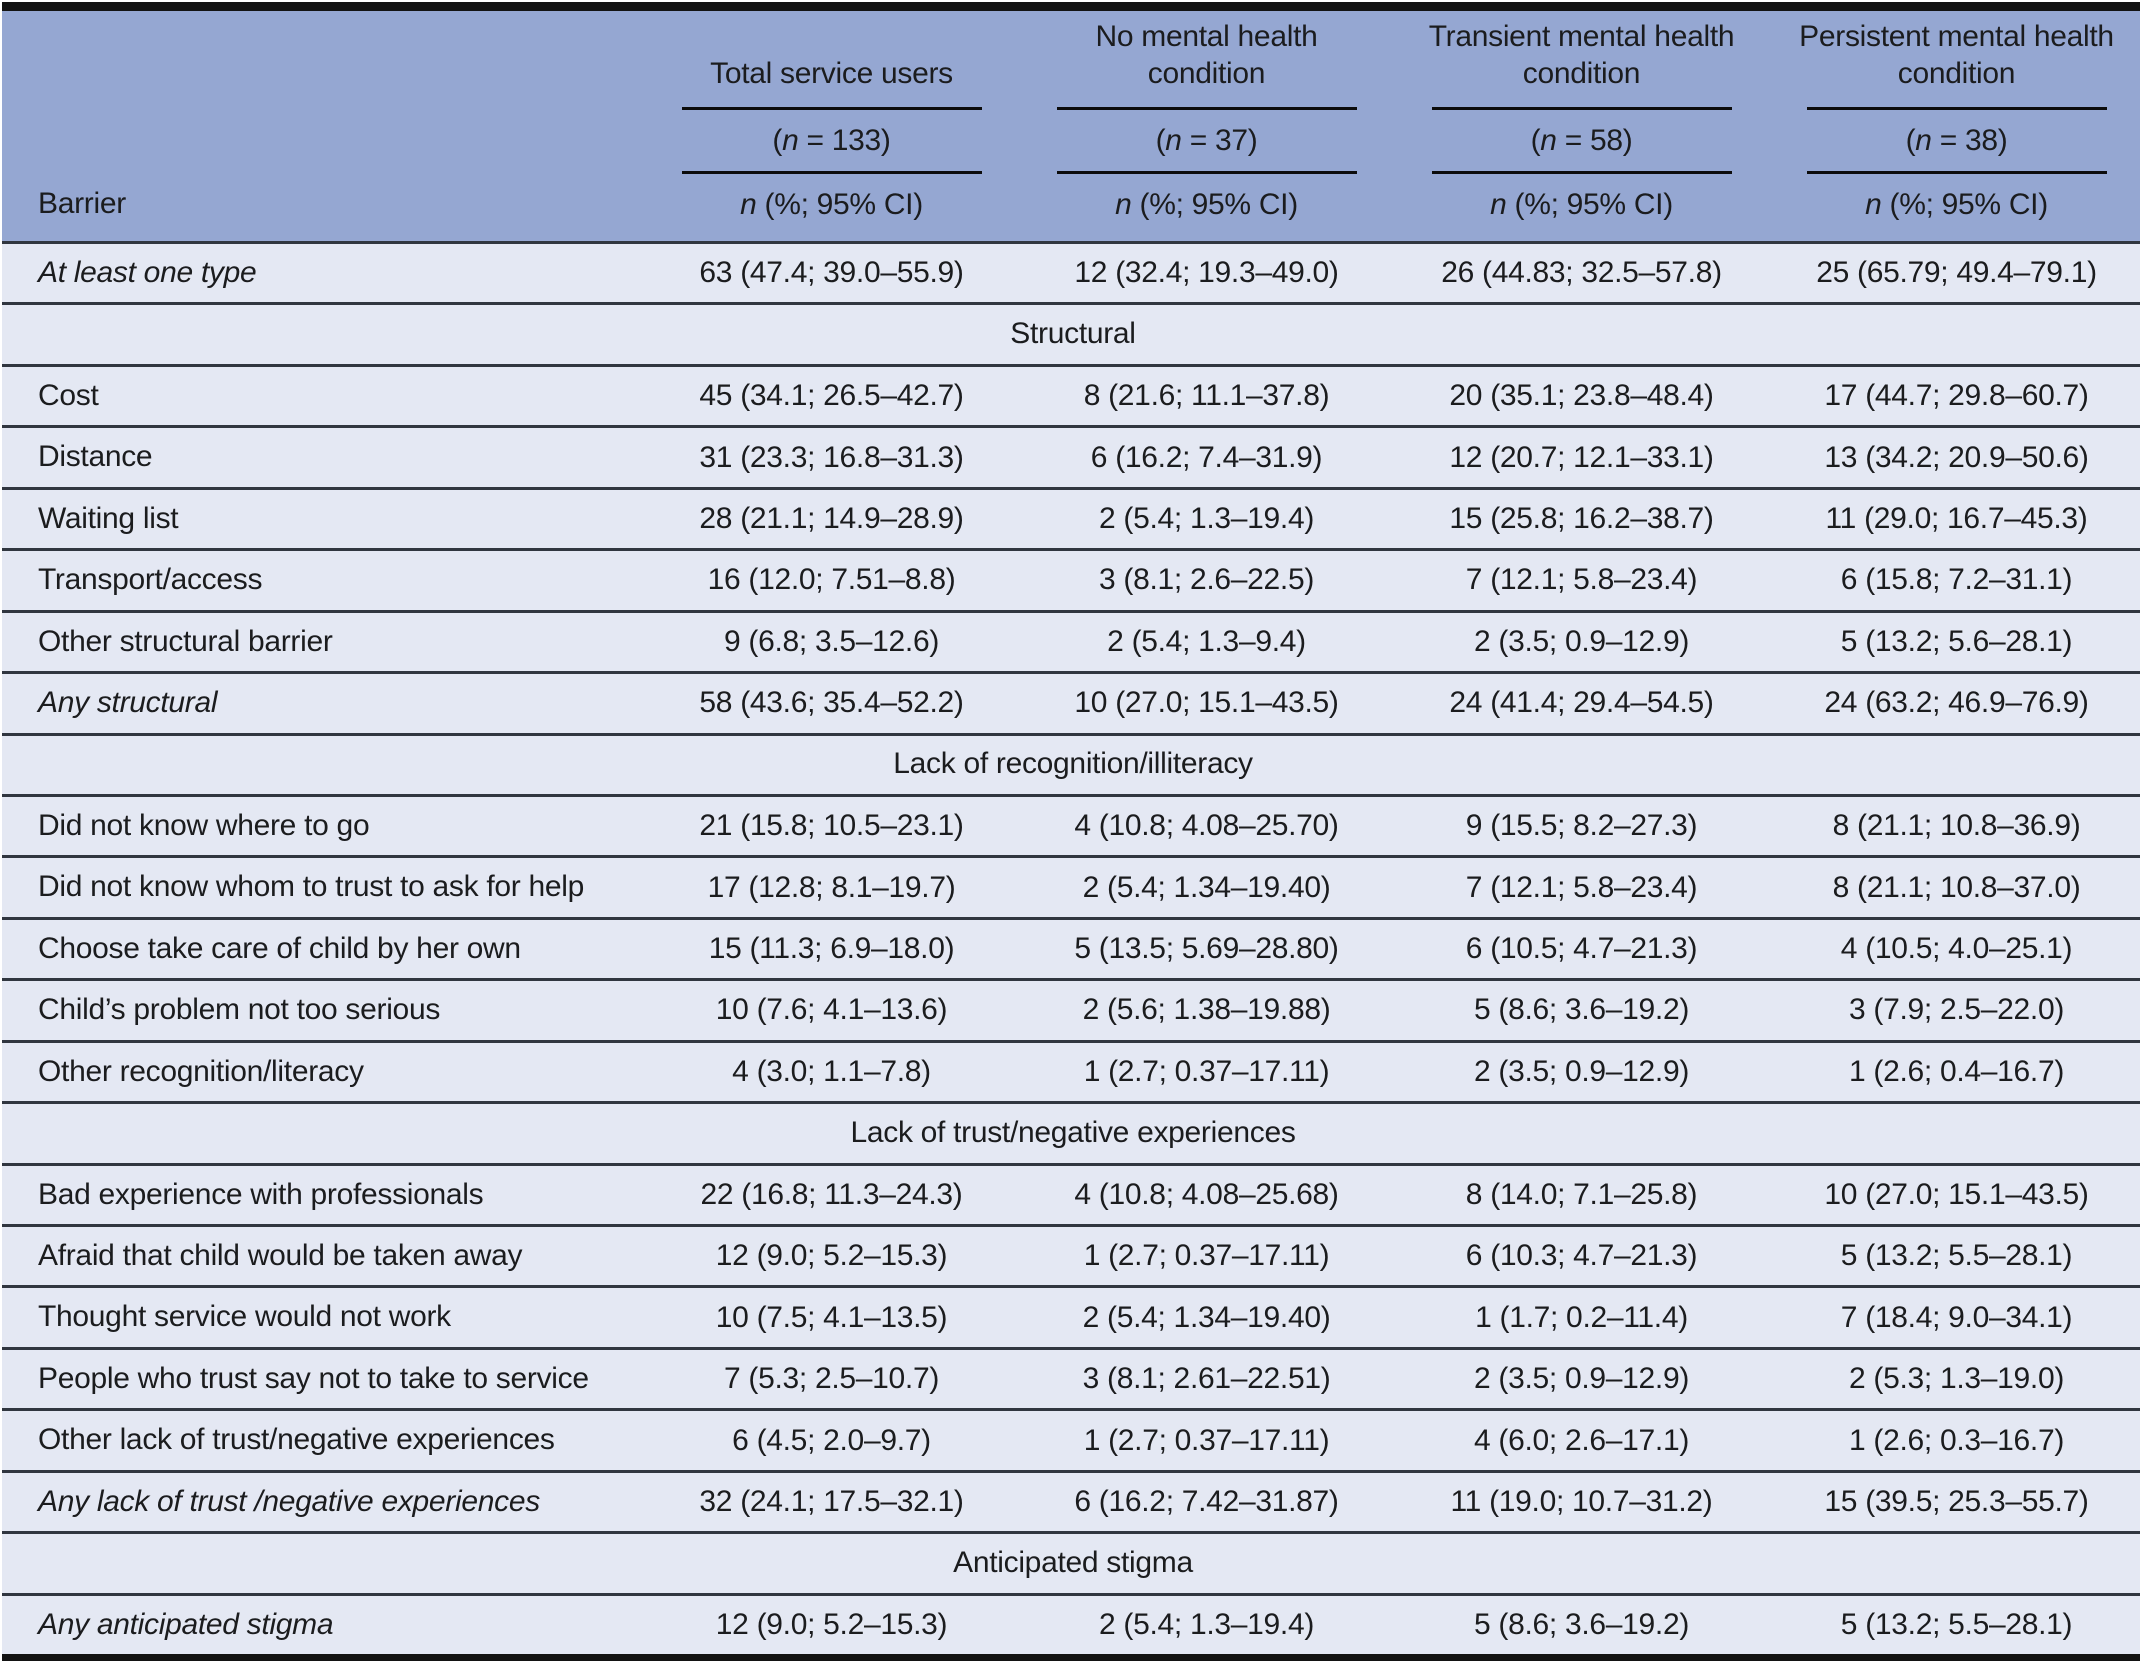  I want to click on cell-value: 1 (1.7; 0.2–11.4), so click(1581, 1317).